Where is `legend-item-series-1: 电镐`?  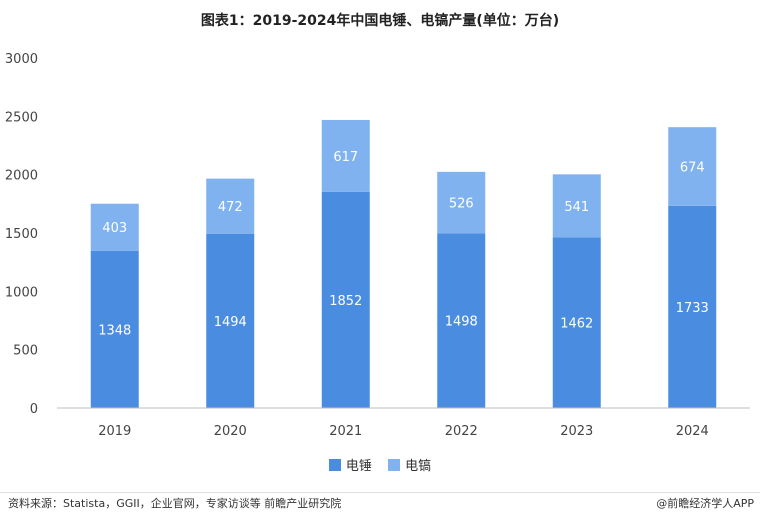
legend-item-series-1: 电镐 is located at coordinates (409, 464).